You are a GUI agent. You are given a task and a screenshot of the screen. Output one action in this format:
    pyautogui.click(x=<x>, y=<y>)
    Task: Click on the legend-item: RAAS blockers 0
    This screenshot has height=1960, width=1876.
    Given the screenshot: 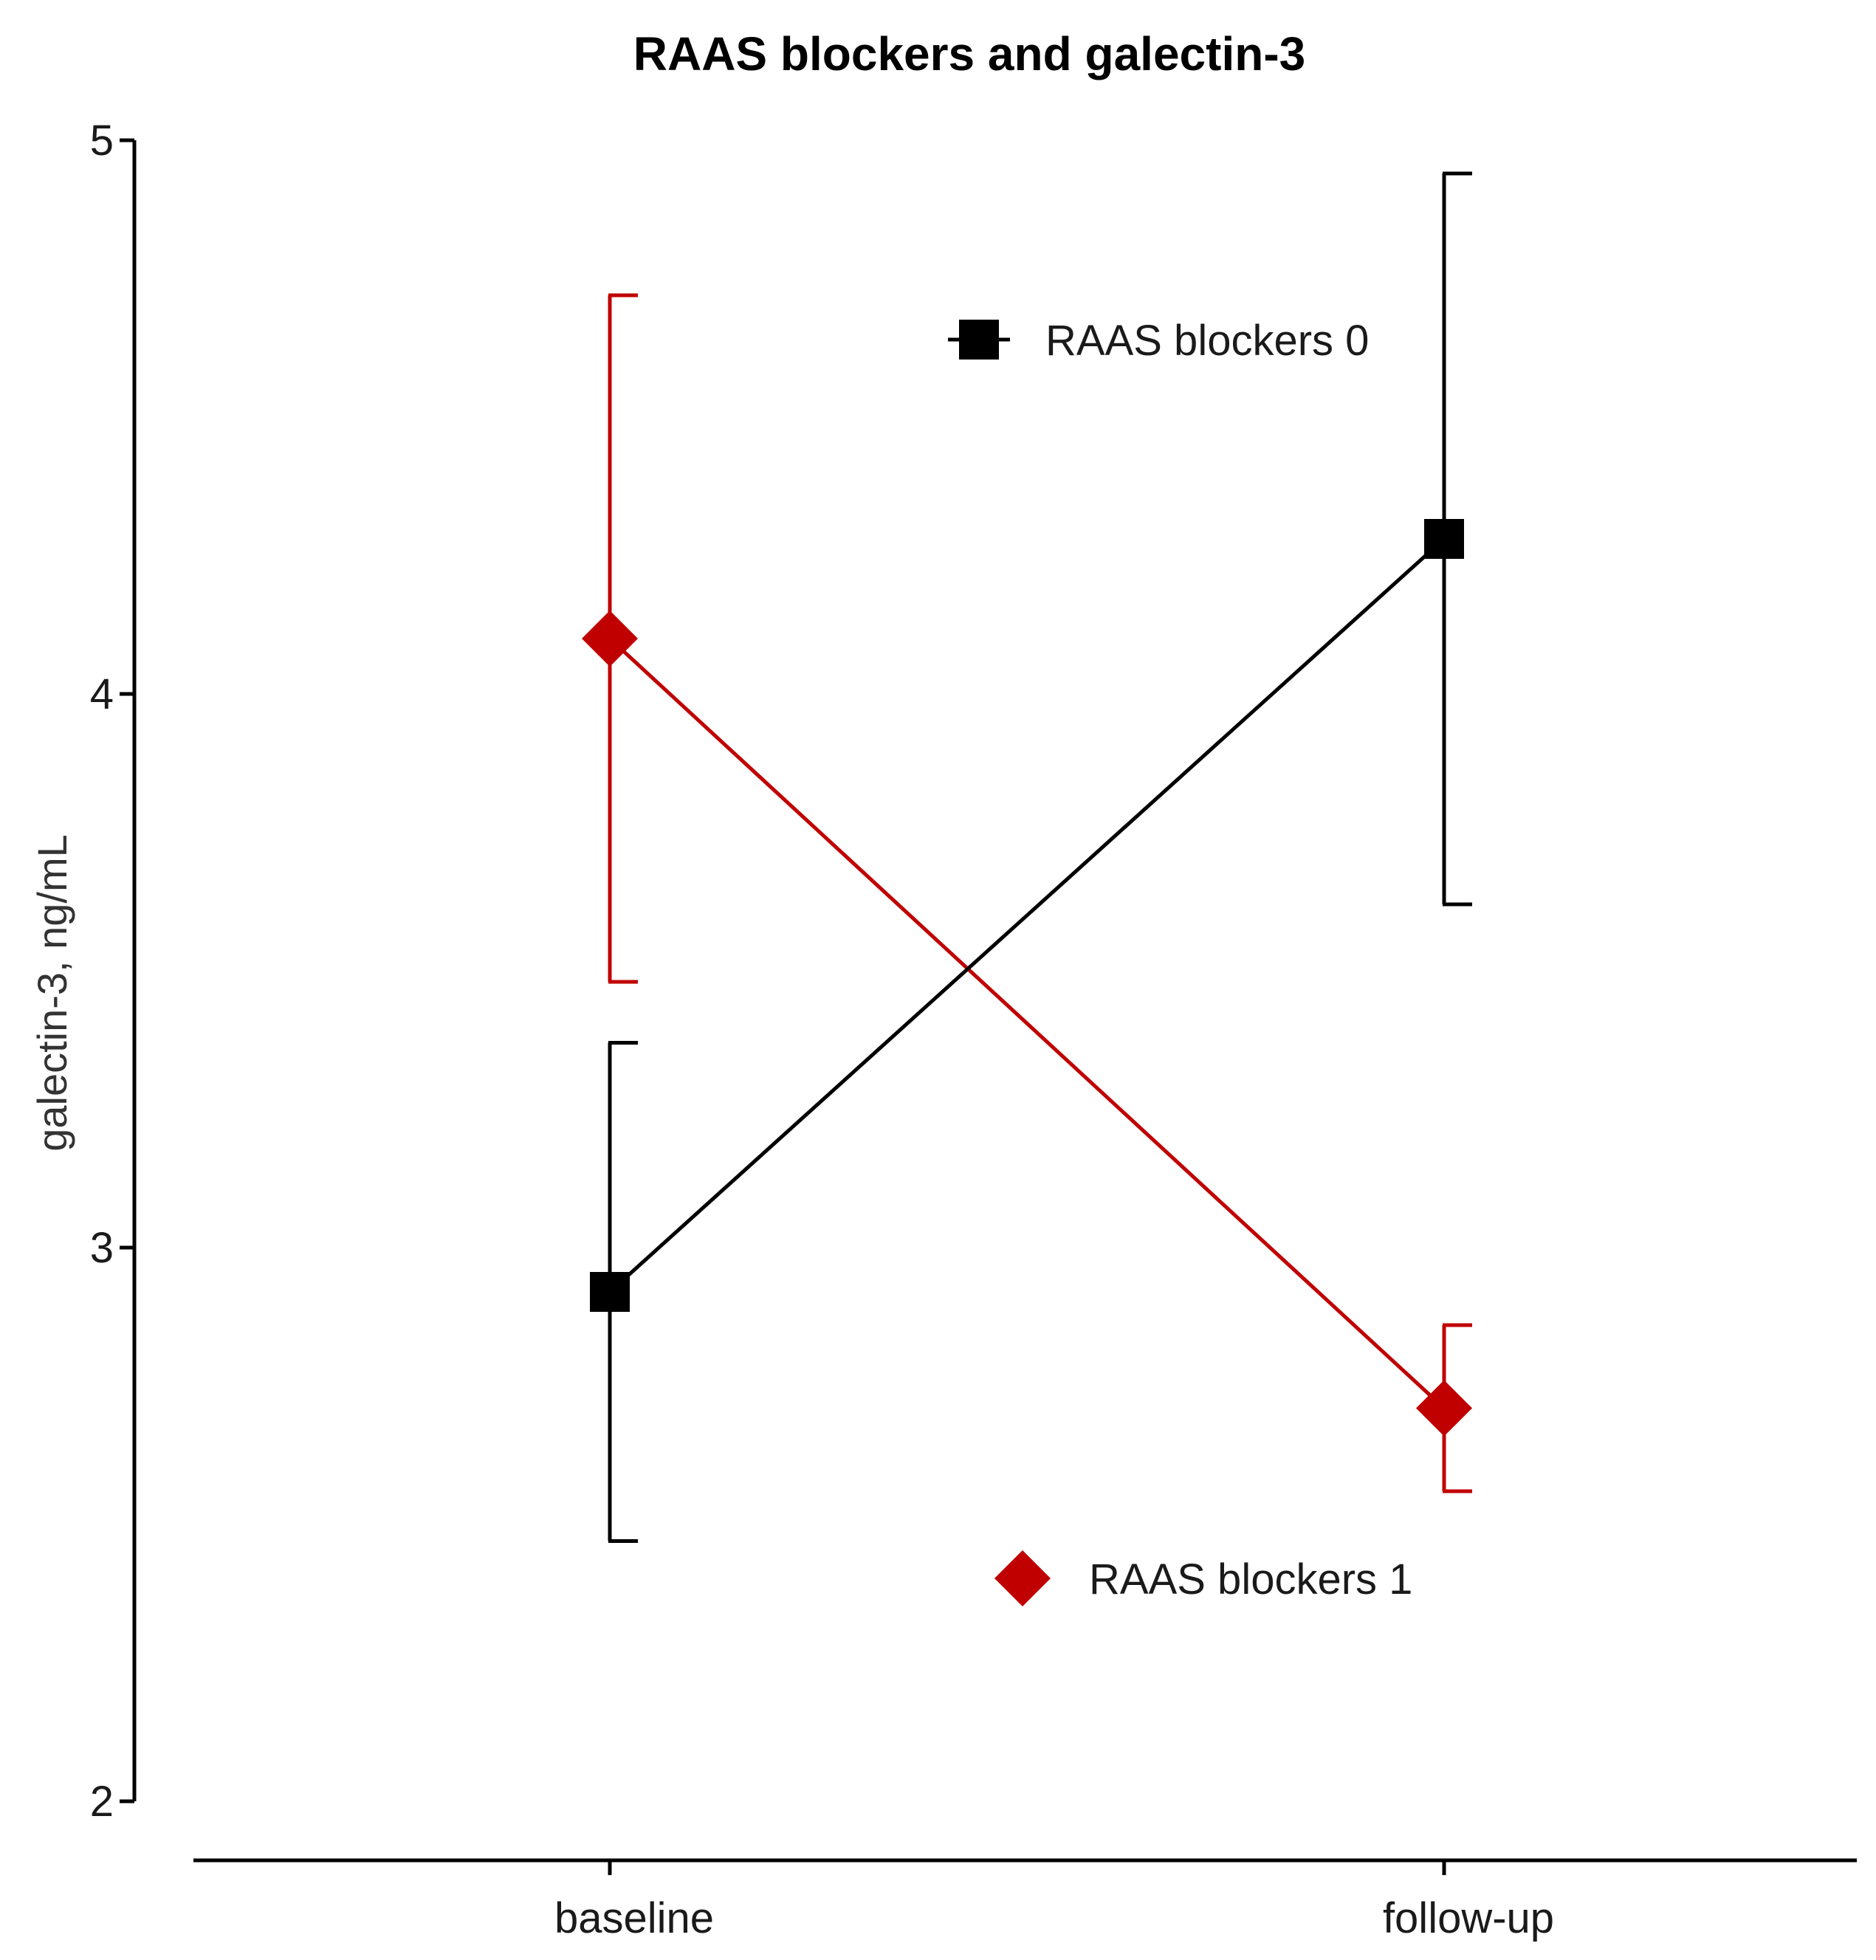 What is the action you would take?
    pyautogui.click(x=1158, y=341)
    